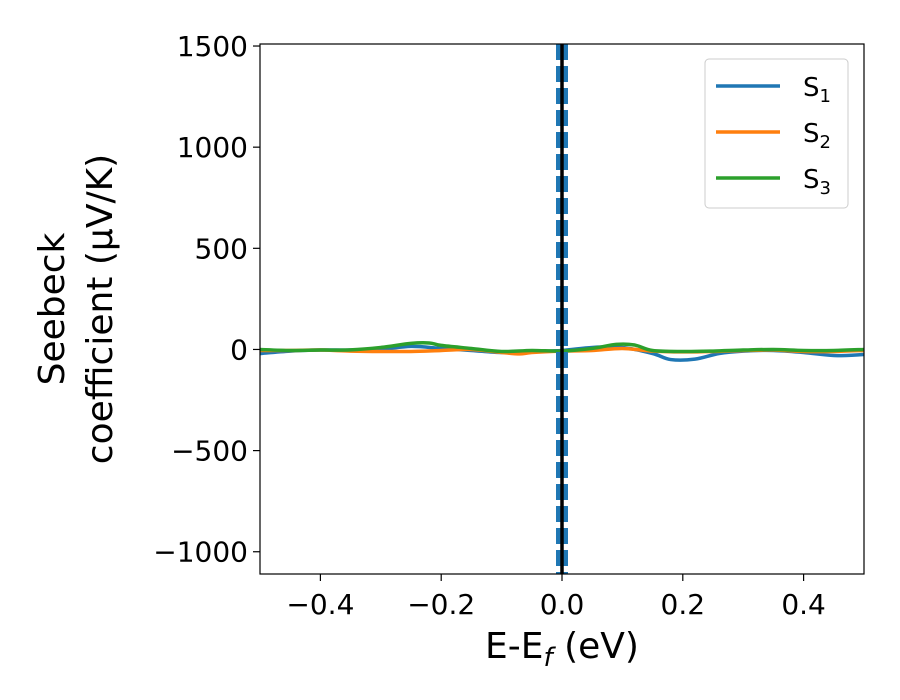 The width and height of the screenshot is (900, 700). What do you see at coordinates (221, 248) in the screenshot?
I see `y-tick-label: 500` at bounding box center [221, 248].